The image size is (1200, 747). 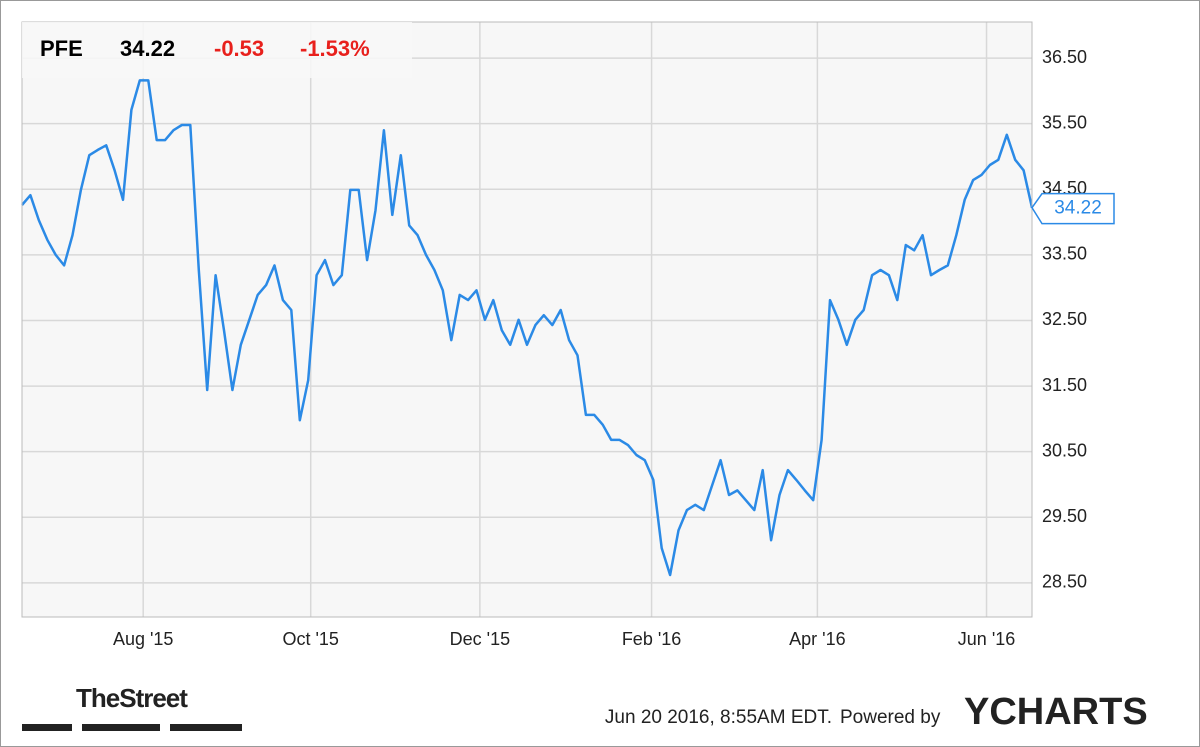 What do you see at coordinates (1064, 57) in the screenshot?
I see `y-tick-label: 36.50` at bounding box center [1064, 57].